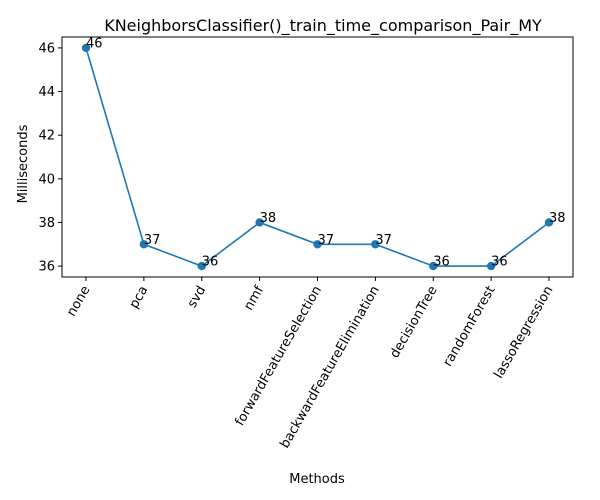 This screenshot has height=500, width=600. I want to click on y-tick-label: 44, so click(46, 92).